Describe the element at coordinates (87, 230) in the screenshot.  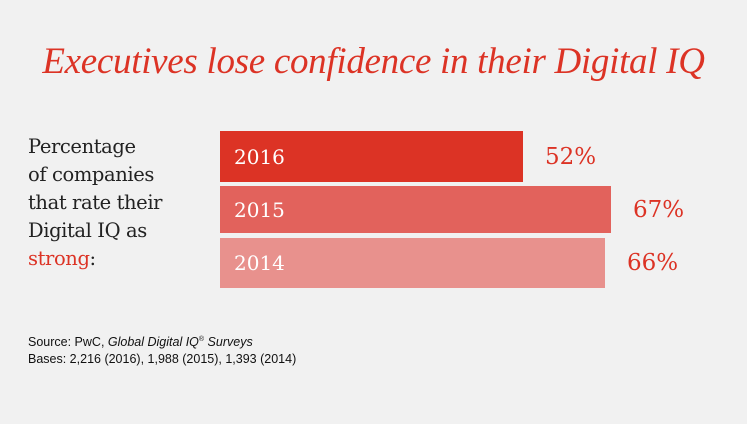
I see `description-line: Digital IQ as` at that location.